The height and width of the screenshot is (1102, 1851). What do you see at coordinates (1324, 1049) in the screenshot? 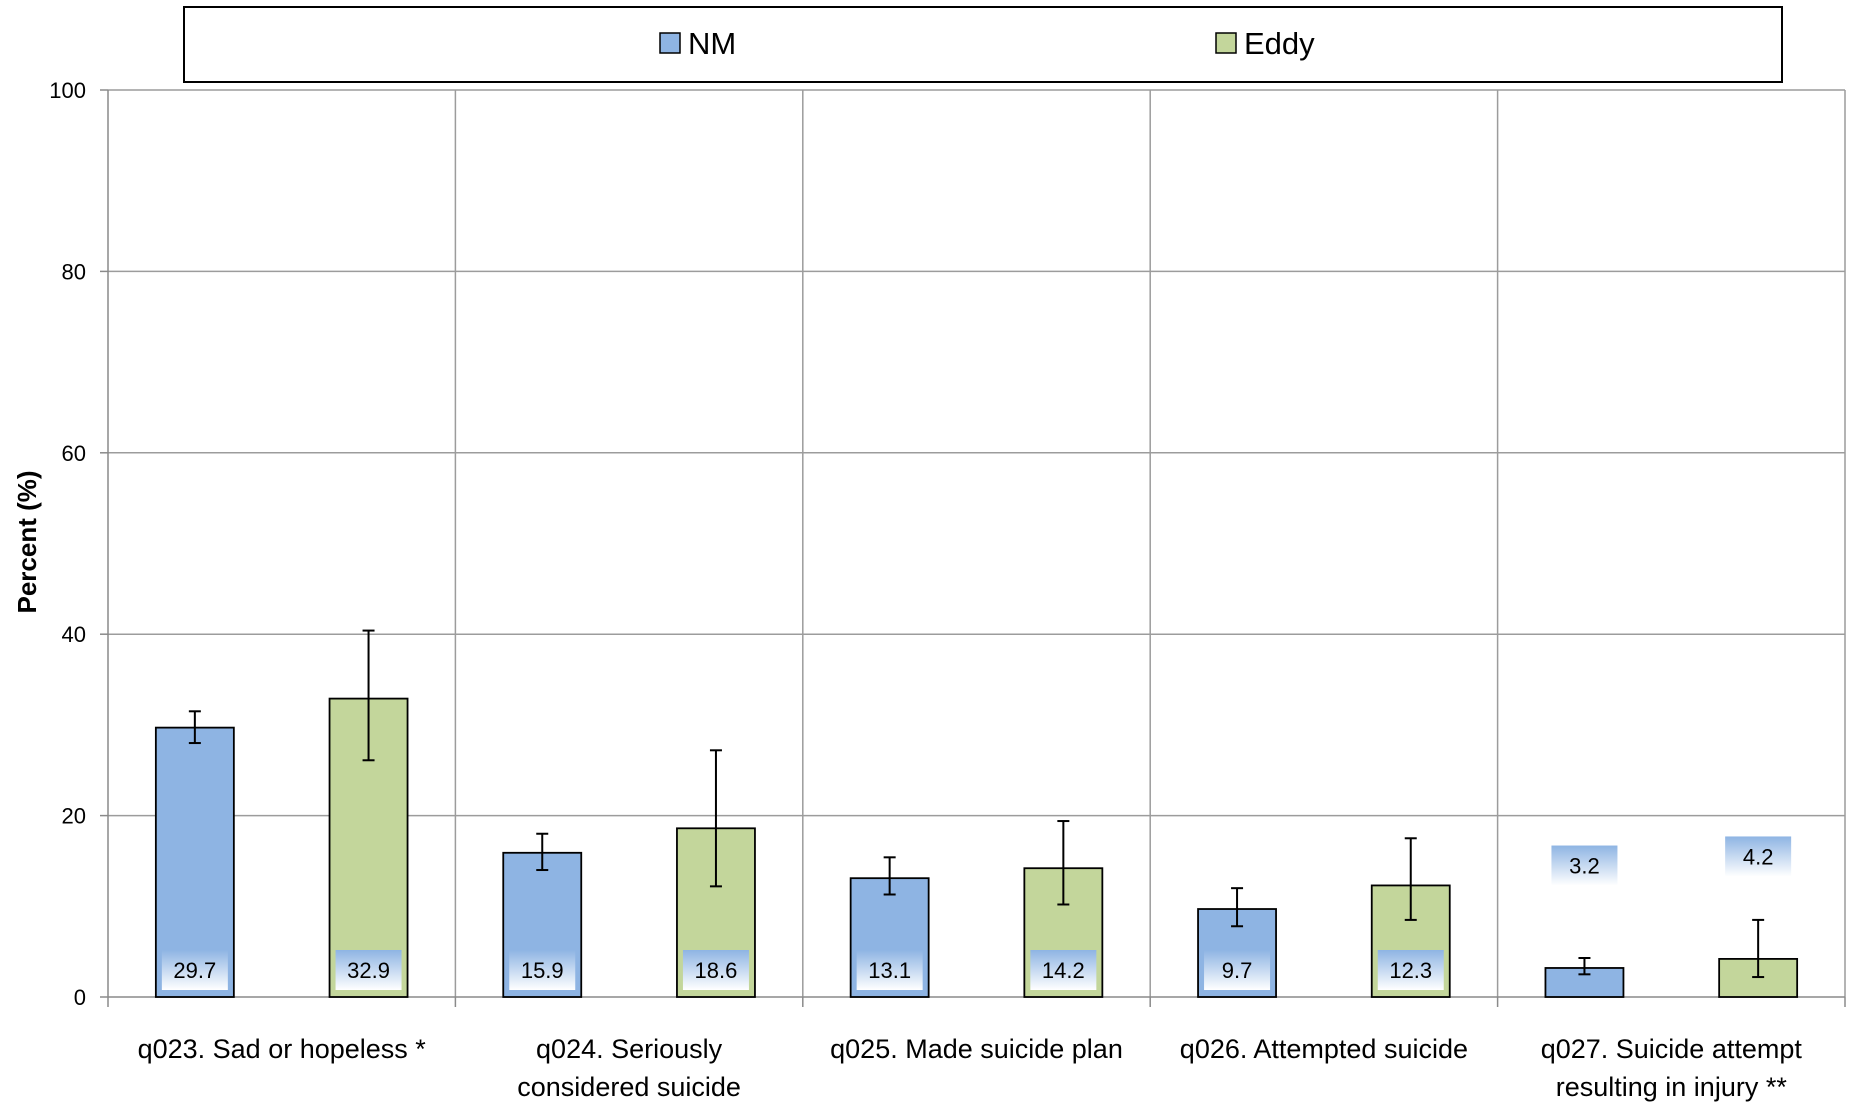
I see `x-category-label: q026. Attempted suicide` at bounding box center [1324, 1049].